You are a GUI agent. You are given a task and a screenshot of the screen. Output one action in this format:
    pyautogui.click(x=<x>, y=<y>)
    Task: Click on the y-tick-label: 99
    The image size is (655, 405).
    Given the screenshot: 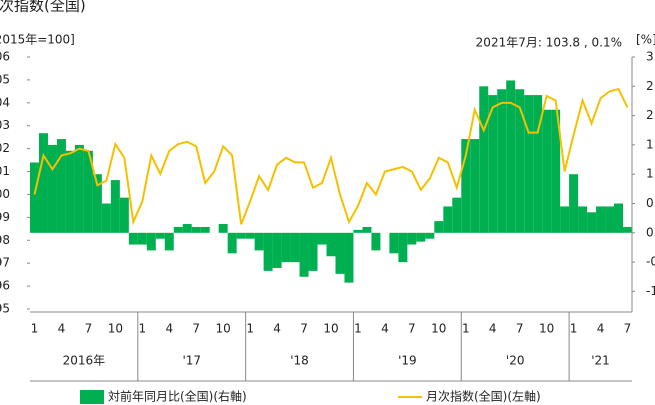 What is the action you would take?
    pyautogui.click(x=5, y=217)
    